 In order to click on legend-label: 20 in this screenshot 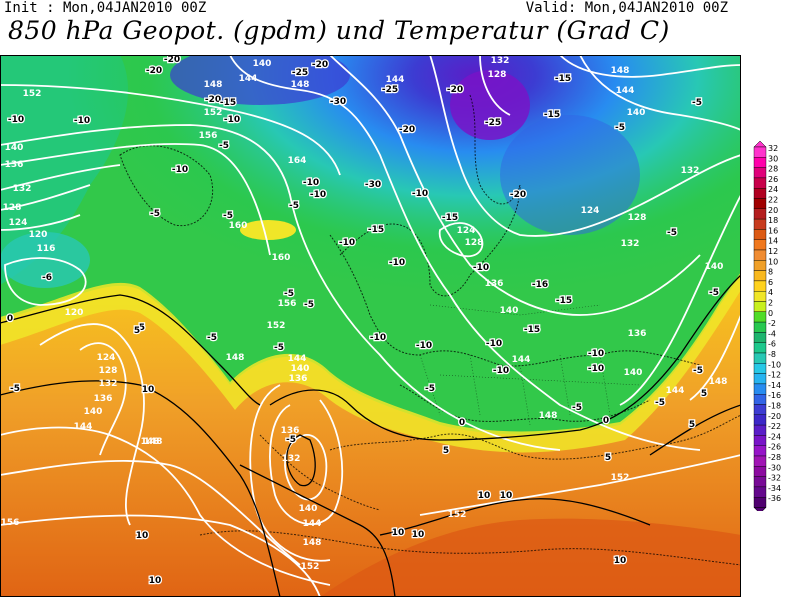, I will do `click(773, 210)`.